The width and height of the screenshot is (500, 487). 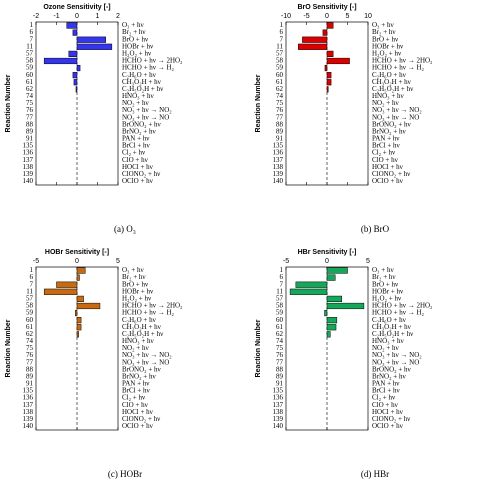 What do you see at coordinates (383, 25) in the screenshot?
I see `reaction-label: O₃ + hν` at bounding box center [383, 25].